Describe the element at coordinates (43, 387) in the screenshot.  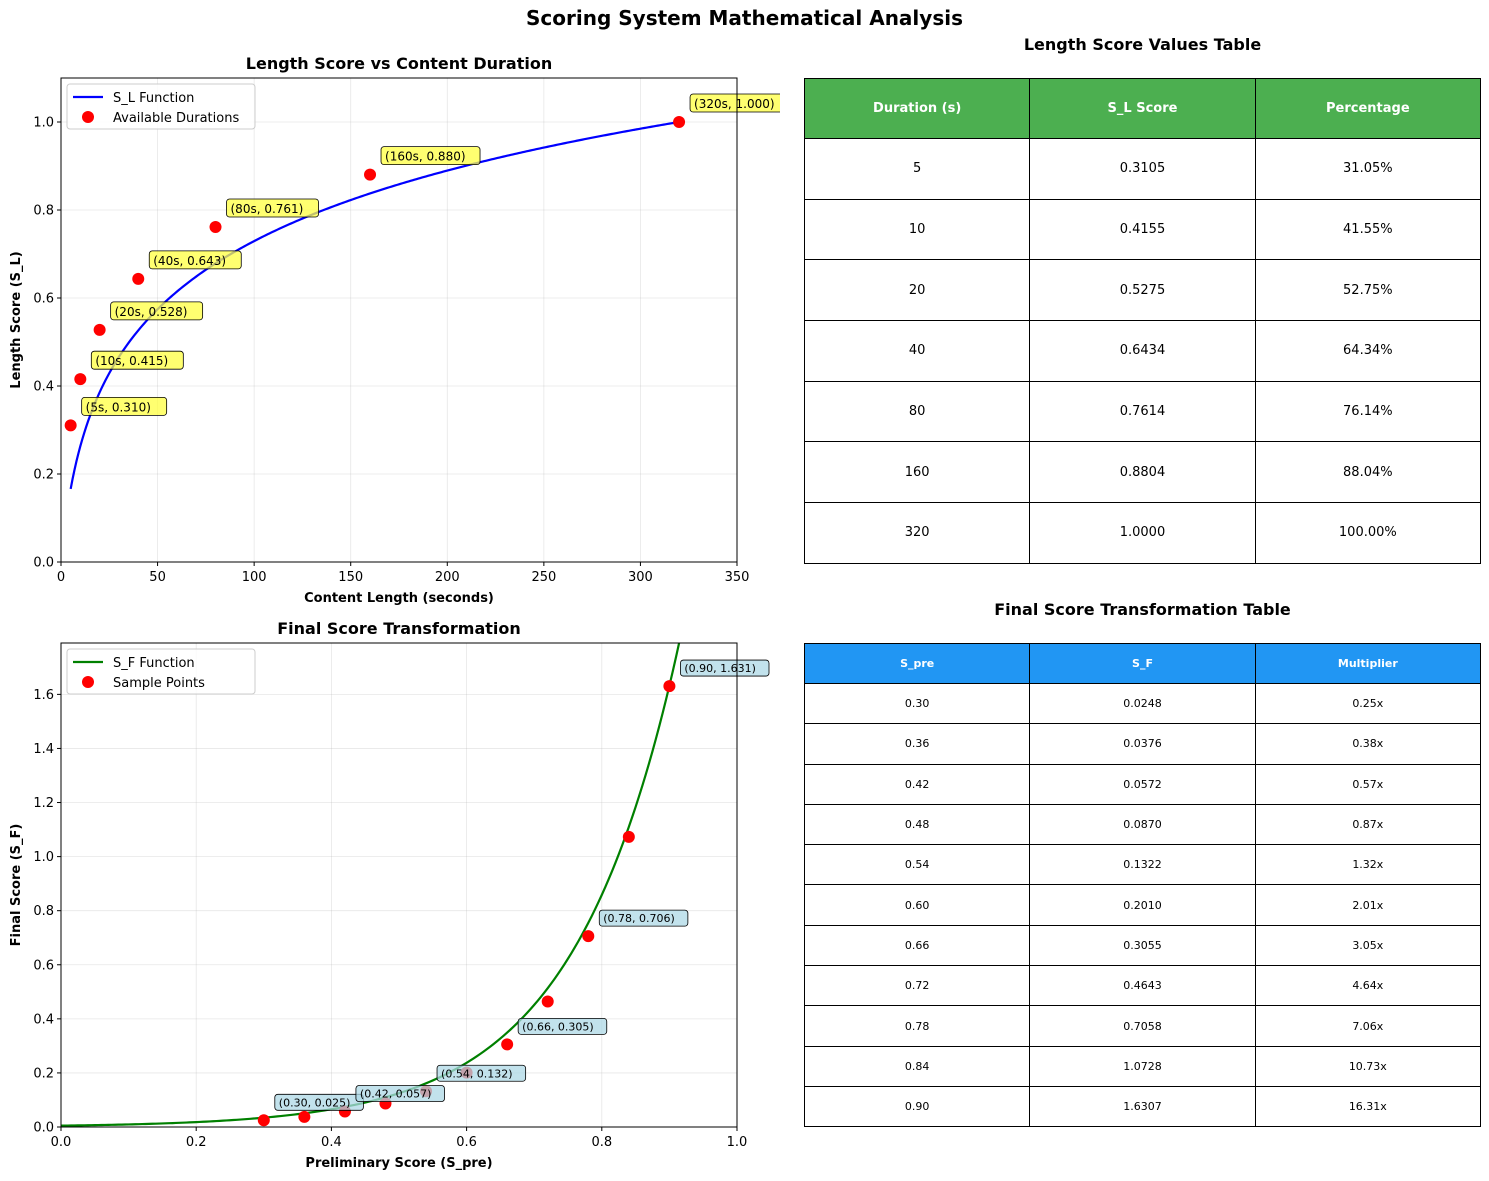
I see `y-tick-label: 0.4` at that location.